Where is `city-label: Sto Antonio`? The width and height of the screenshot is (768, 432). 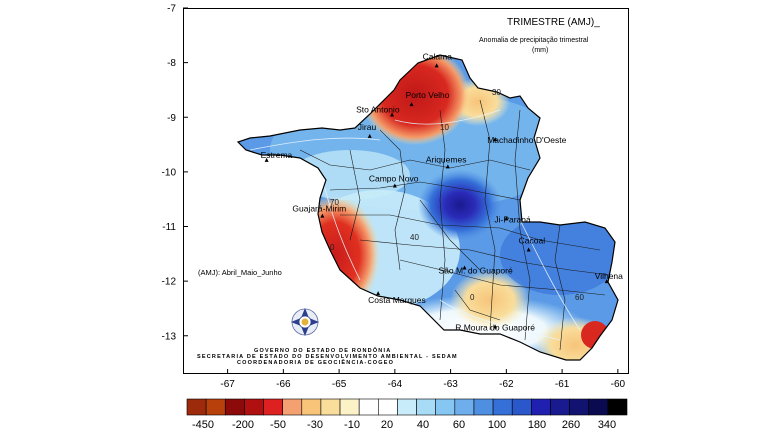 city-label: Sto Antonio is located at coordinates (378, 110).